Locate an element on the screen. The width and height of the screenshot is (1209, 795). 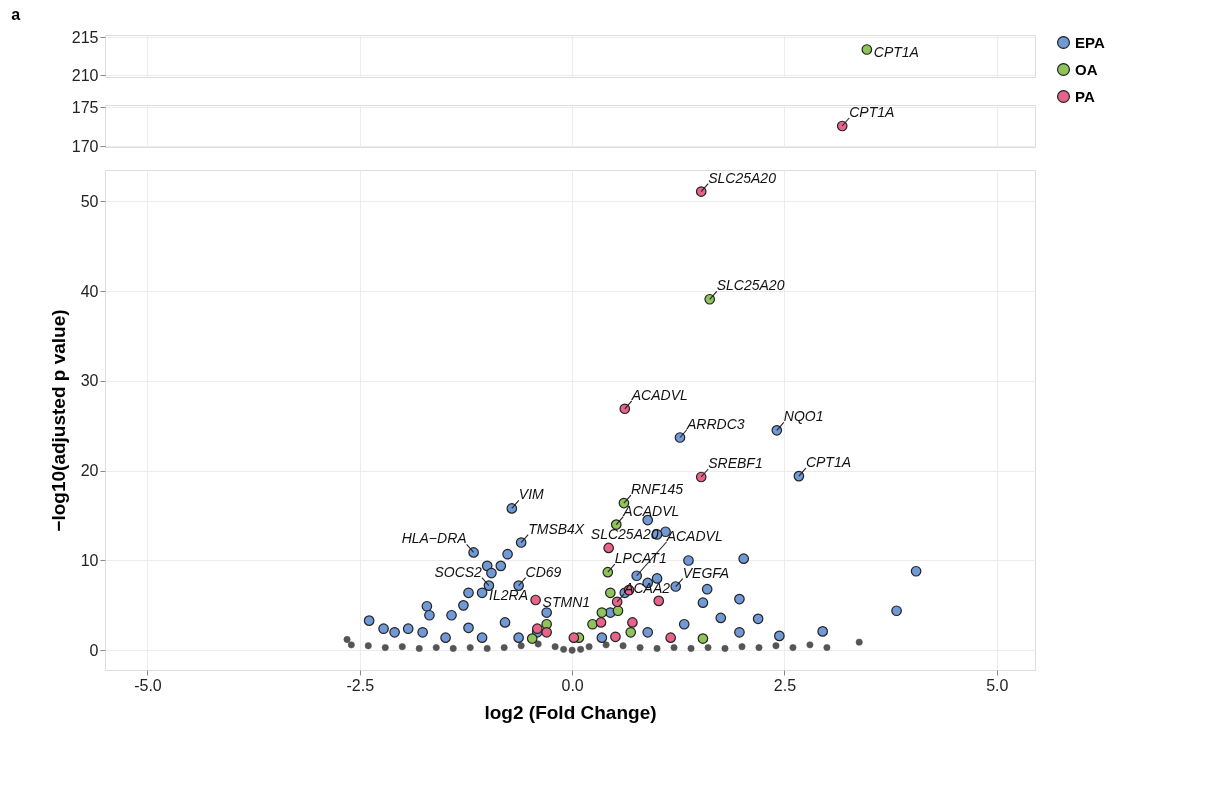
x-tick-label: -5.0 is located at coordinates (148, 685).